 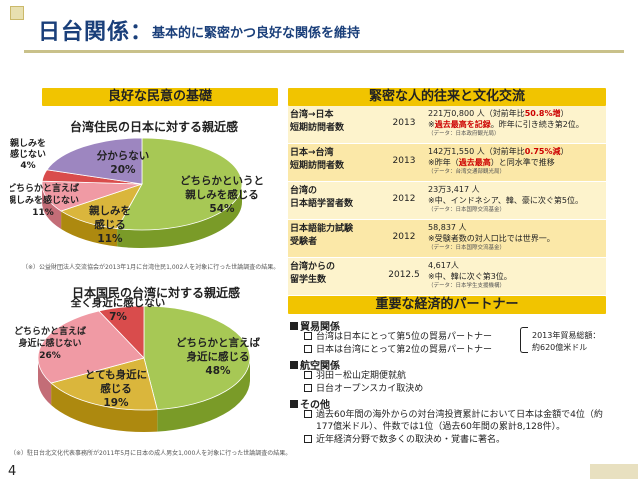 What do you see at coordinates (154, 127) in the screenshot?
I see `chart1-title: 台湾住民の日本に対する親近感` at bounding box center [154, 127].